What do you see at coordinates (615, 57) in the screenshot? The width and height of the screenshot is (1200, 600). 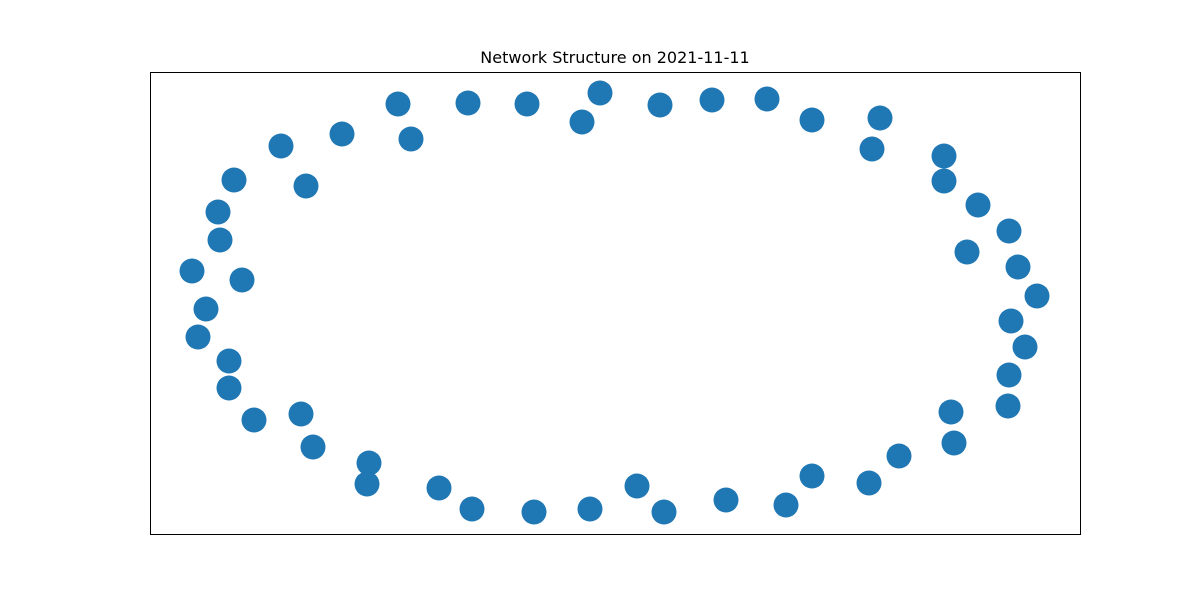 I see `chart-title: Network Structure on 2021-11-11` at bounding box center [615, 57].